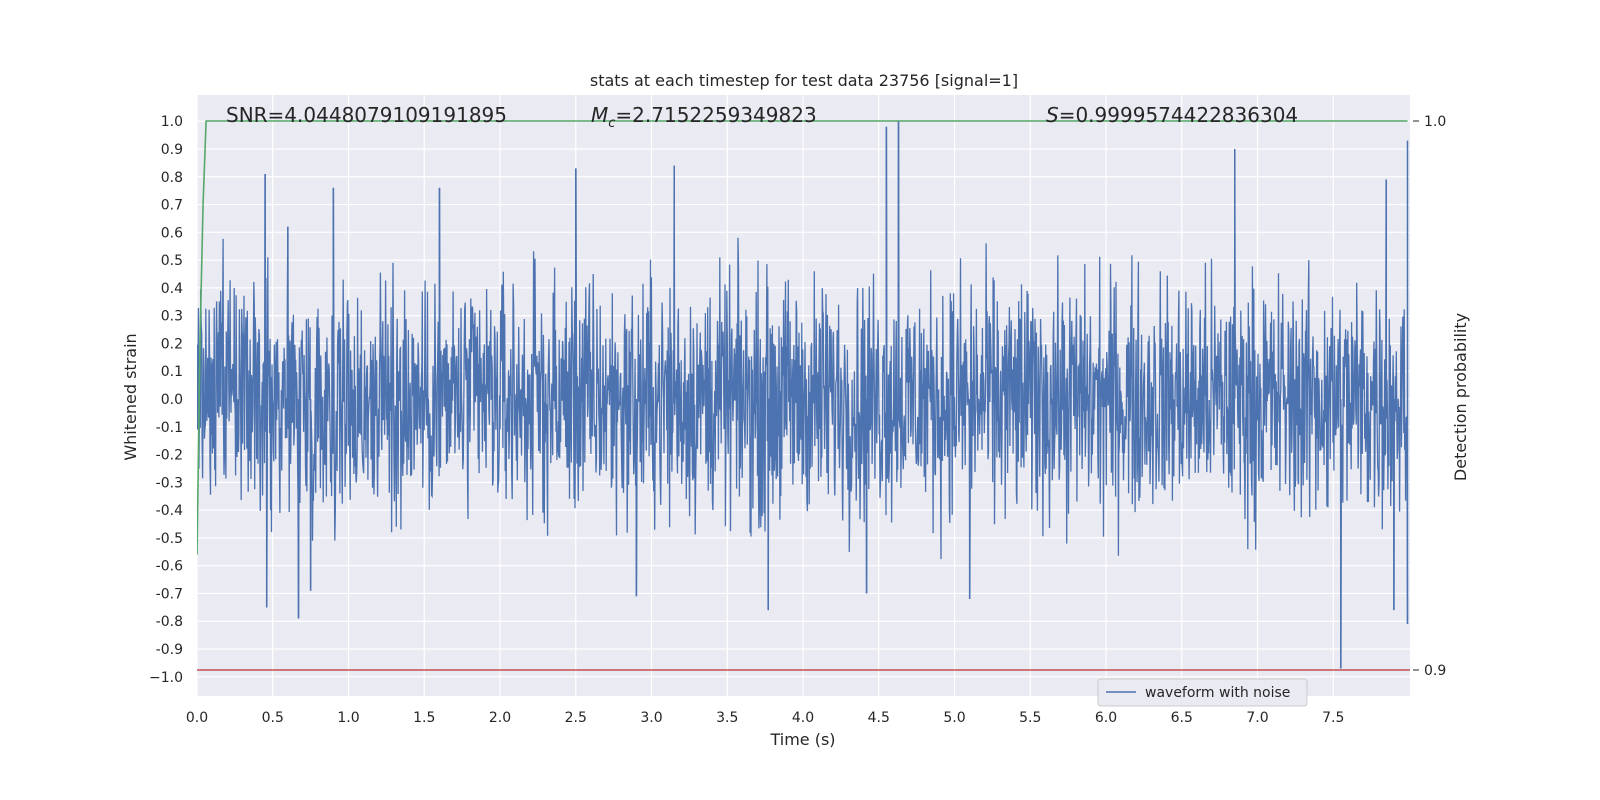  Describe the element at coordinates (1217, 693) in the screenshot. I see `legend-entry: waveform with noise` at that location.